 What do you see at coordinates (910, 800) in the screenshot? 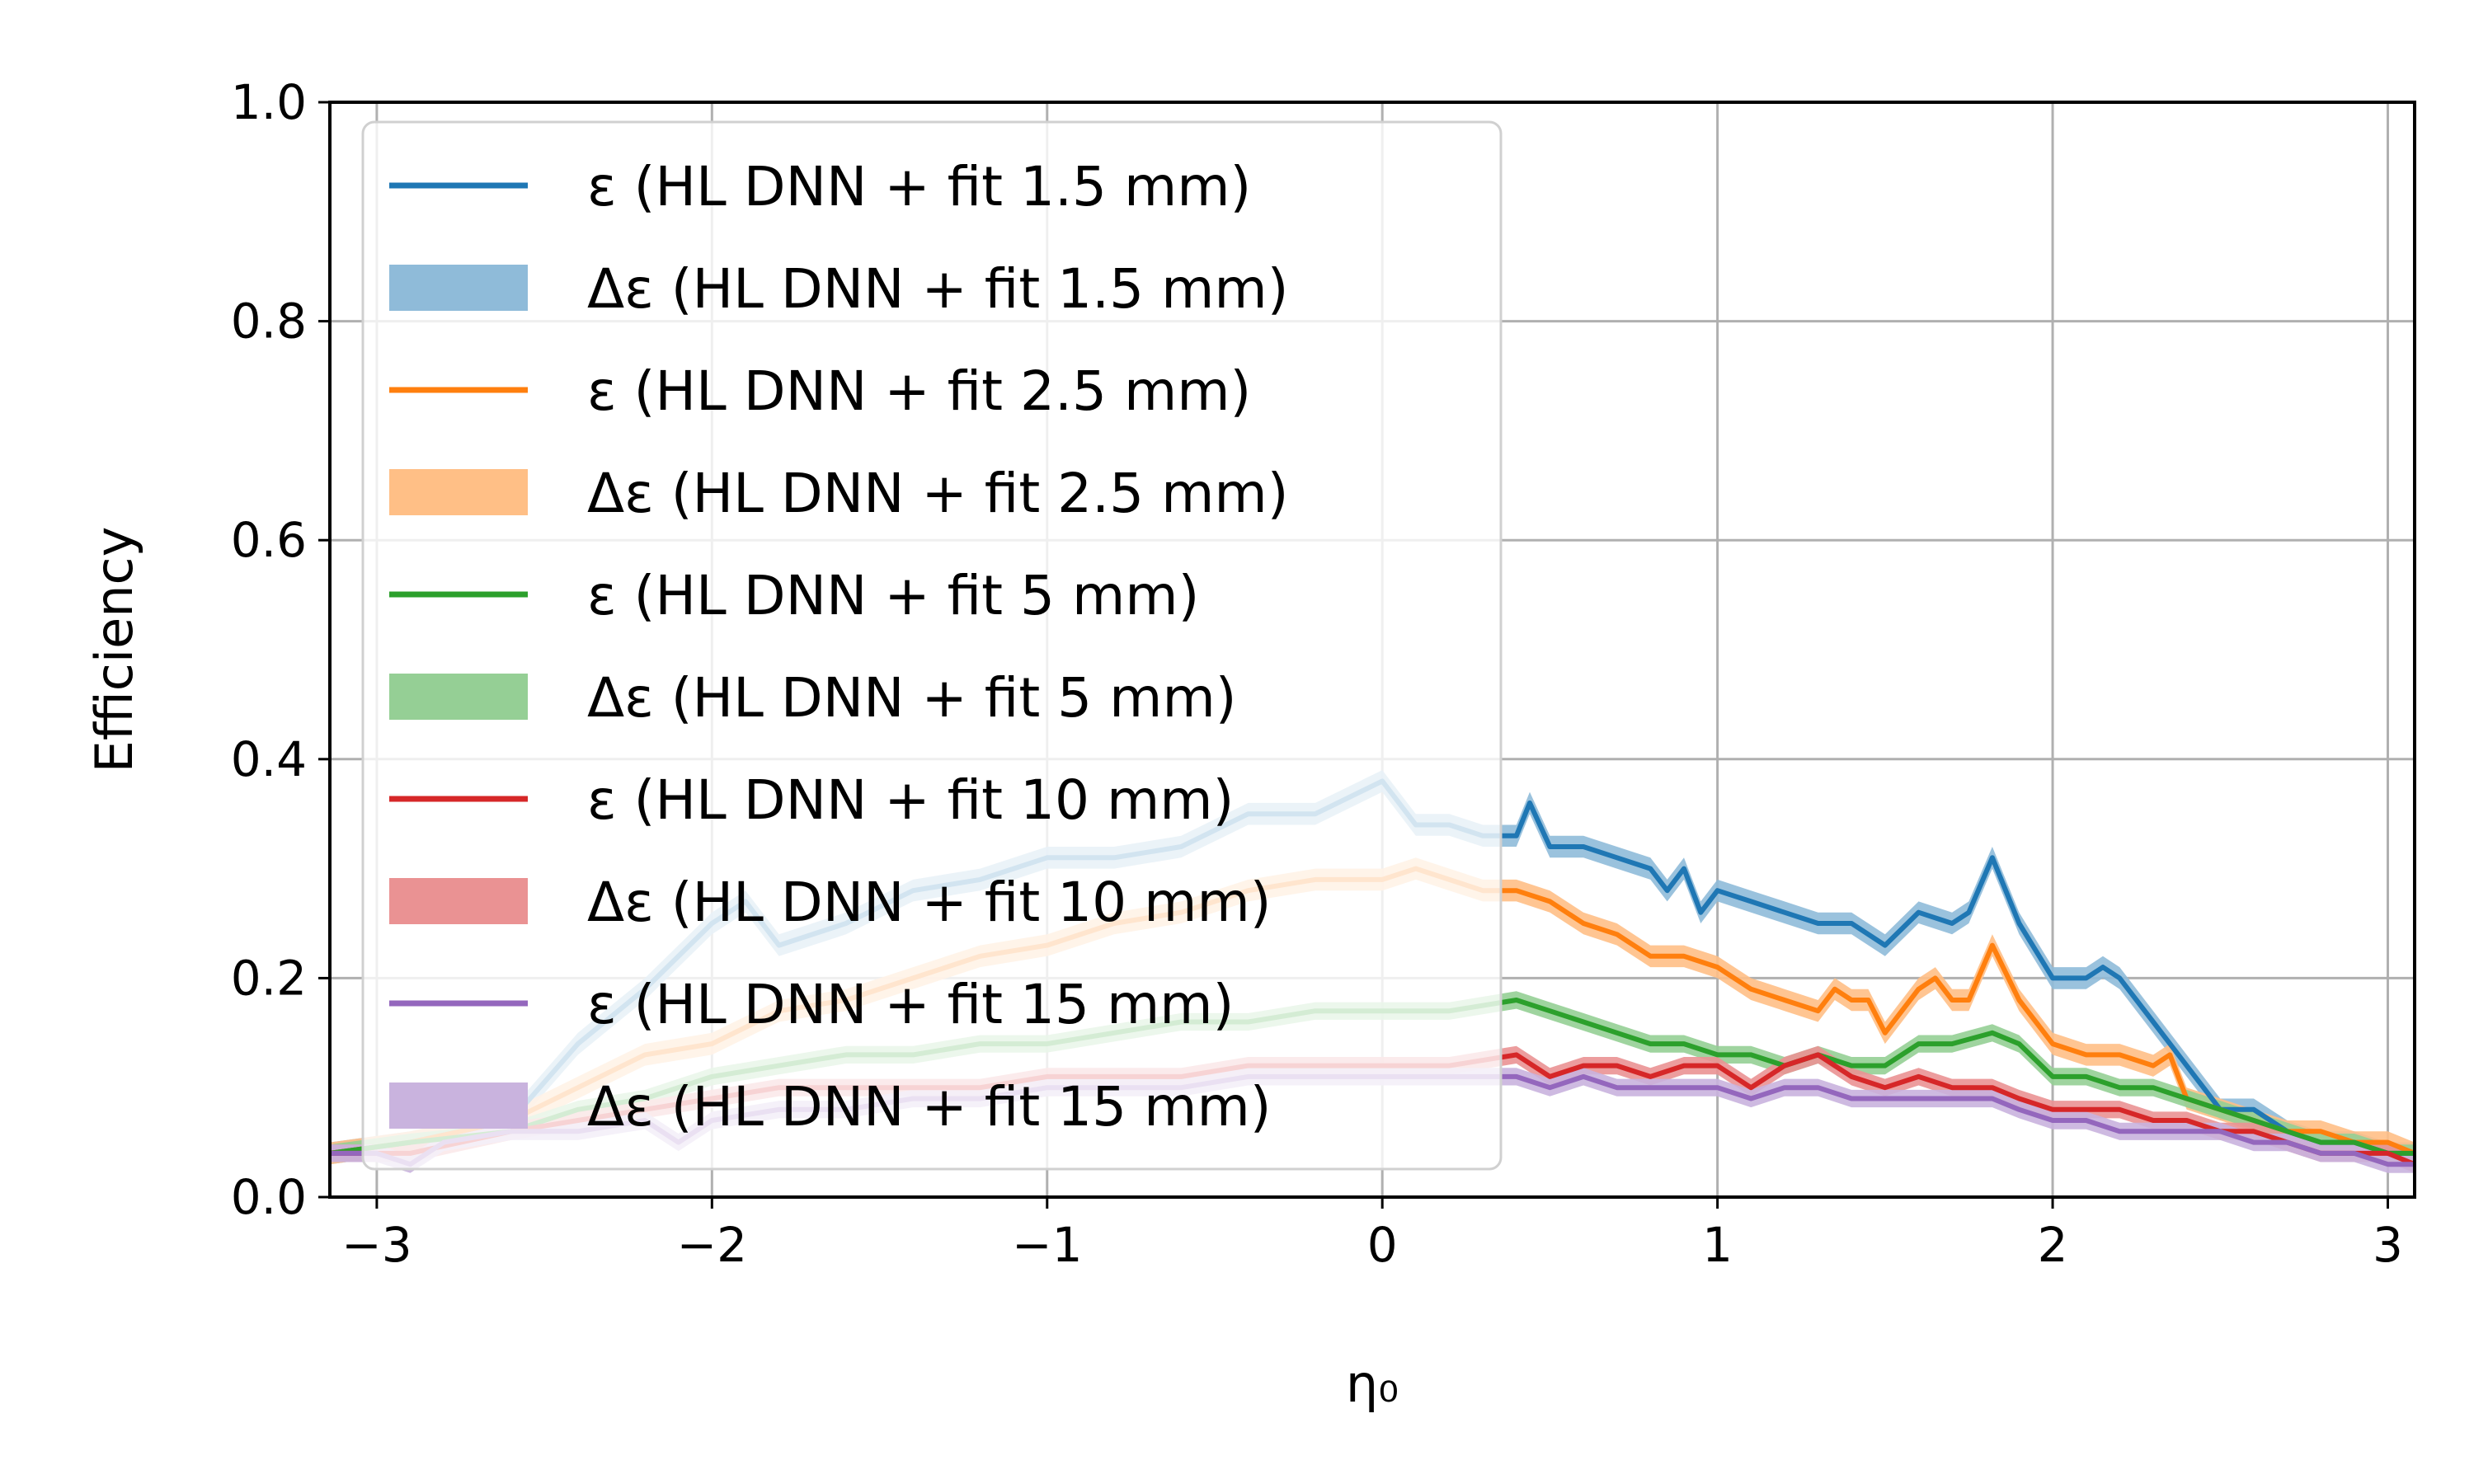
I see `legend-label-6: ε (HL DNN + fit 10 mm)` at bounding box center [910, 800].